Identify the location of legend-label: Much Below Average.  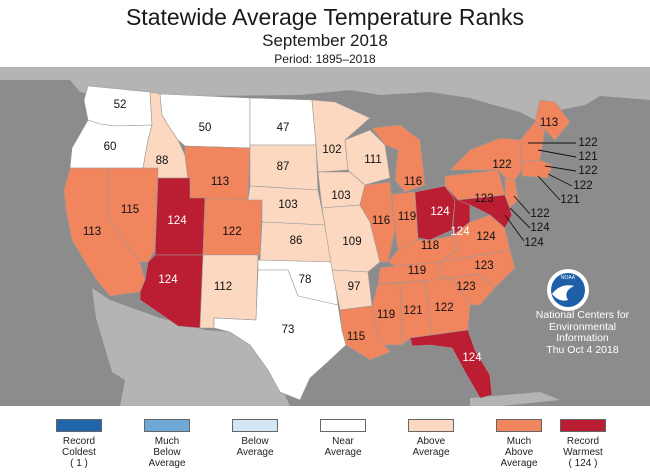
(167, 452).